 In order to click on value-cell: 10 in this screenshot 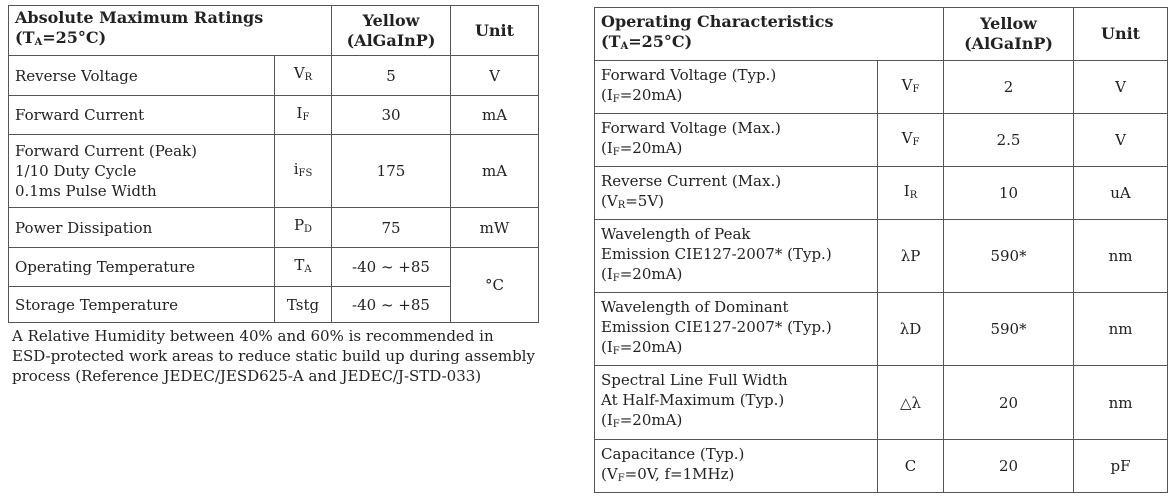, I will do `click(1009, 193)`.